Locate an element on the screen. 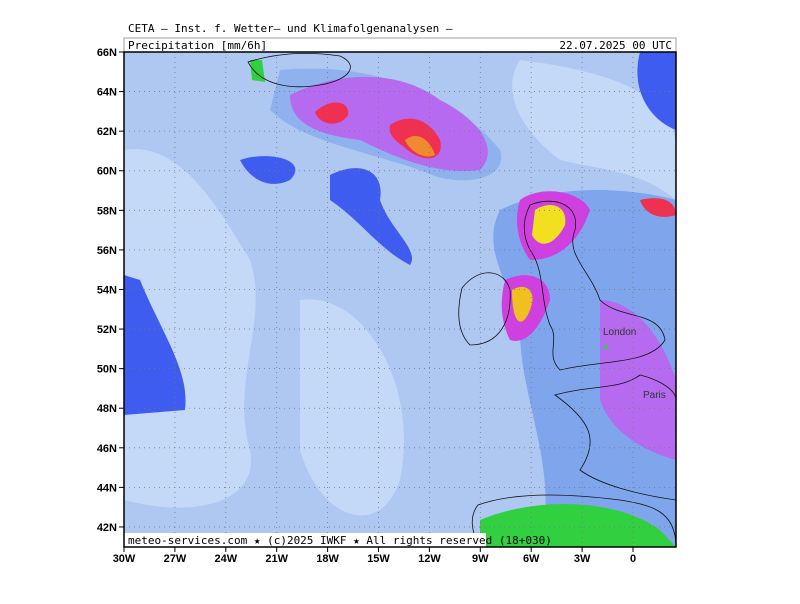  lat-label: 54N is located at coordinates (107, 290).